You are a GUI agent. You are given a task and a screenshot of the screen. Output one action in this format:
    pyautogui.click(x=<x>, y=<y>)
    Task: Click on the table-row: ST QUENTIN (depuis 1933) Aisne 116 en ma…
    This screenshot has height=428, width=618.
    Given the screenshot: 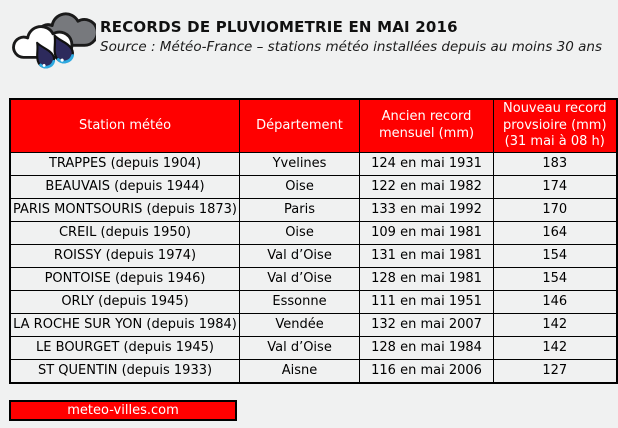 What is the action you would take?
    pyautogui.click(x=313, y=371)
    